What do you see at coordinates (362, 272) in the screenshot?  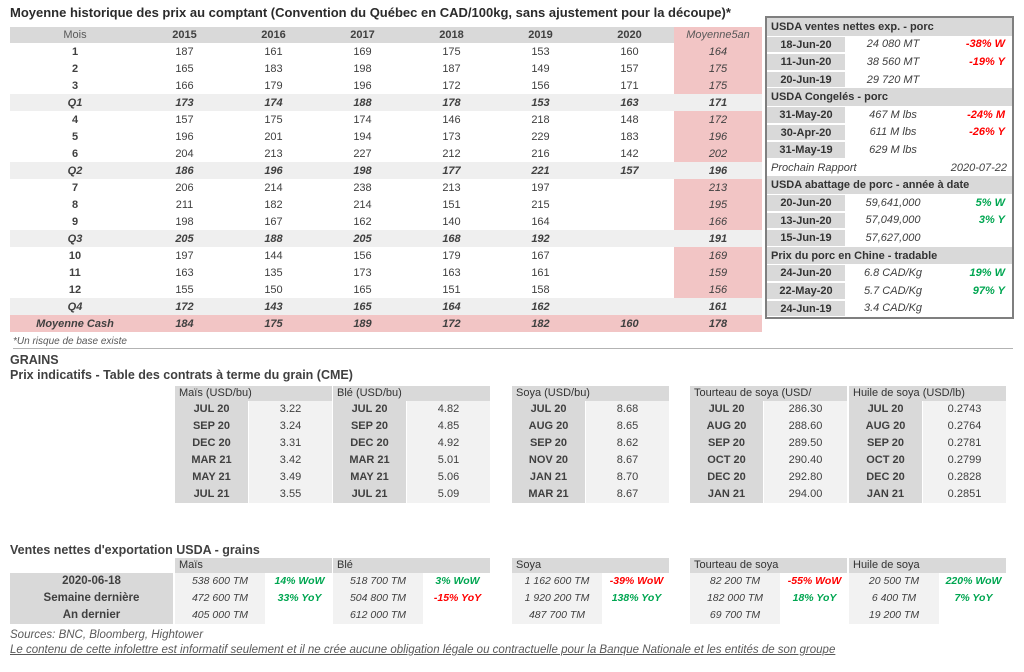 I see `pork-cell: 173` at bounding box center [362, 272].